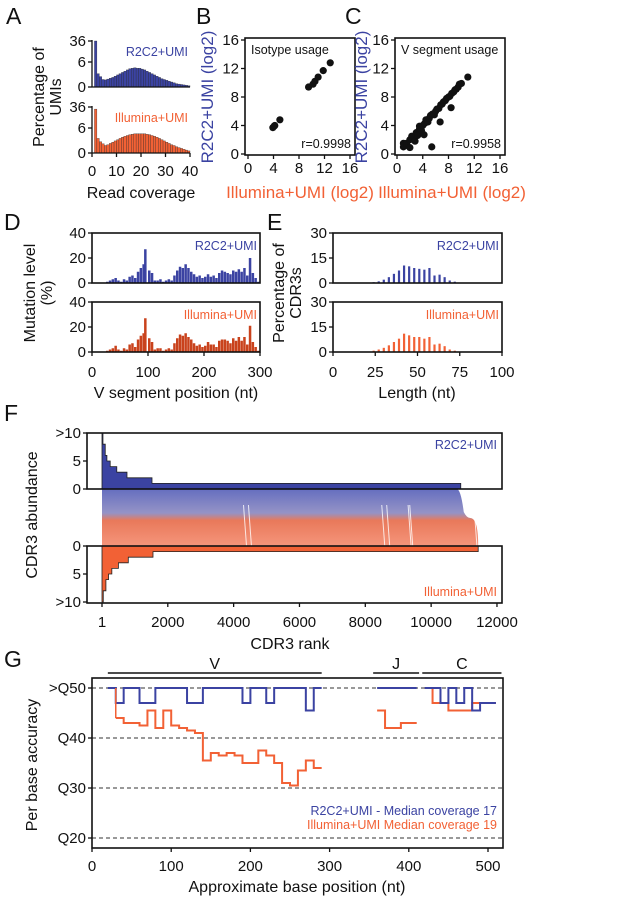 This screenshot has width=630, height=899. Describe the element at coordinates (77, 41) in the screenshot. I see `a-y-tick-label: 36` at that location.